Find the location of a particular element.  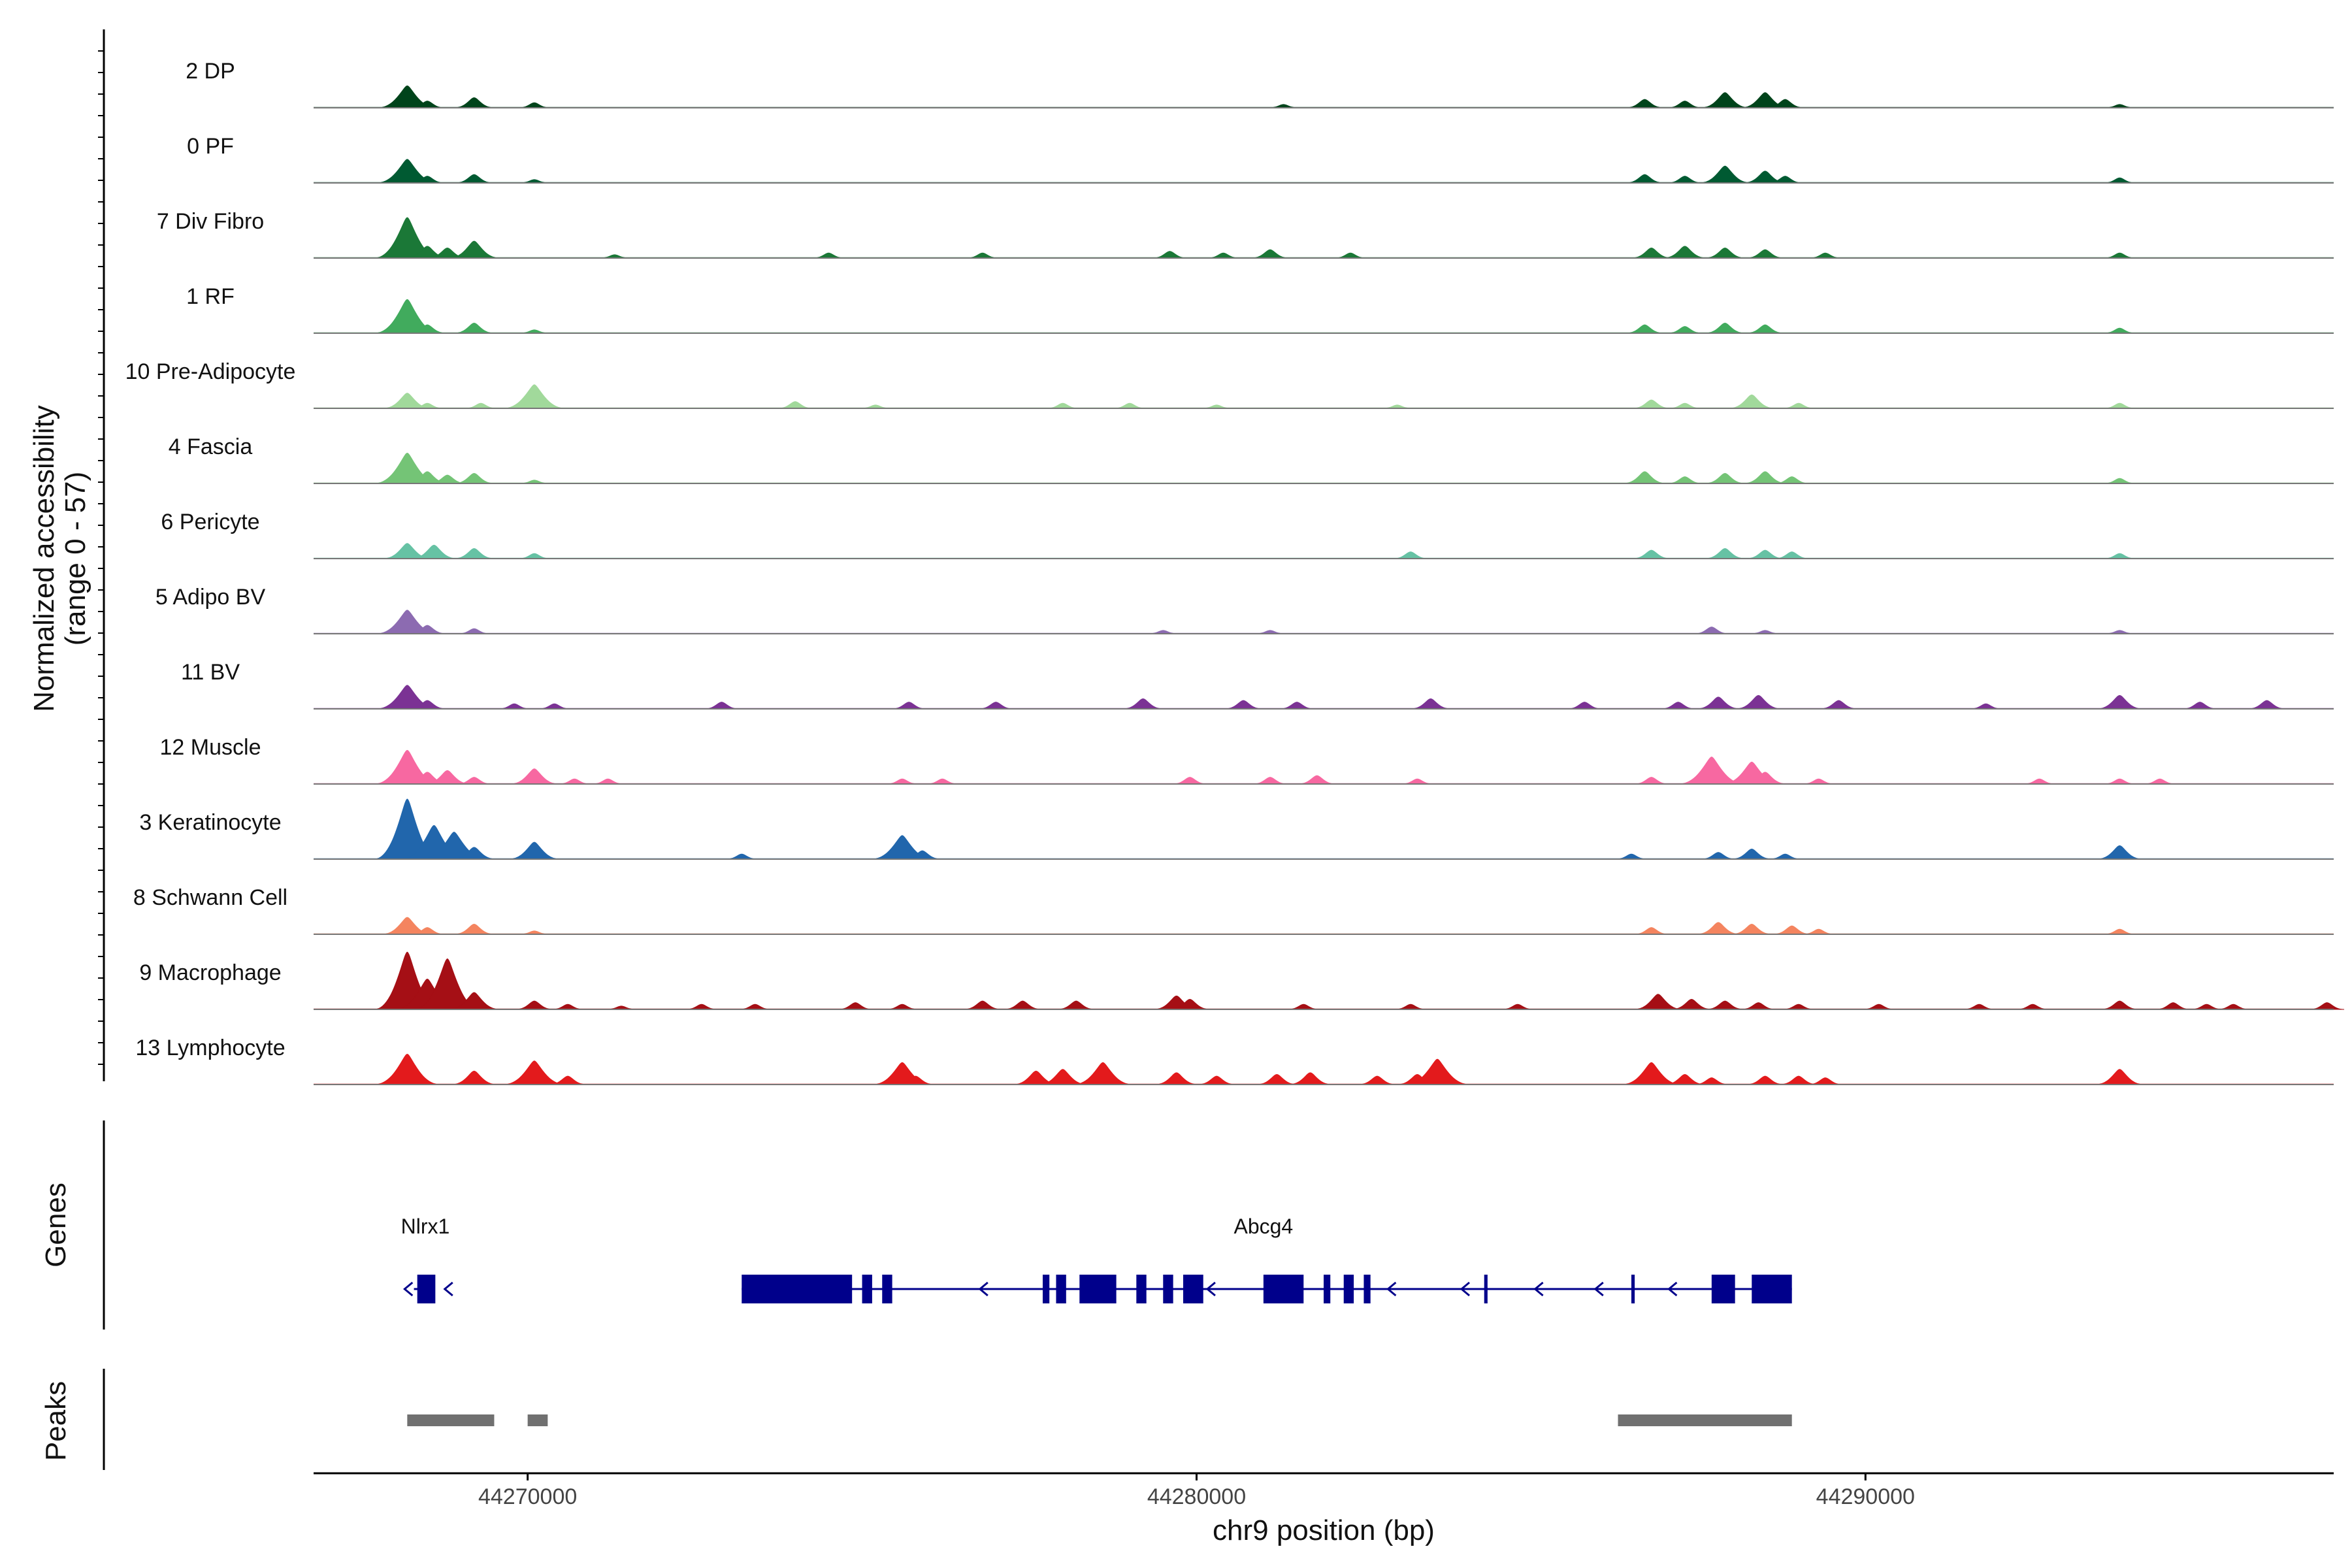

track: 2 DP is located at coordinates (1260, 83).